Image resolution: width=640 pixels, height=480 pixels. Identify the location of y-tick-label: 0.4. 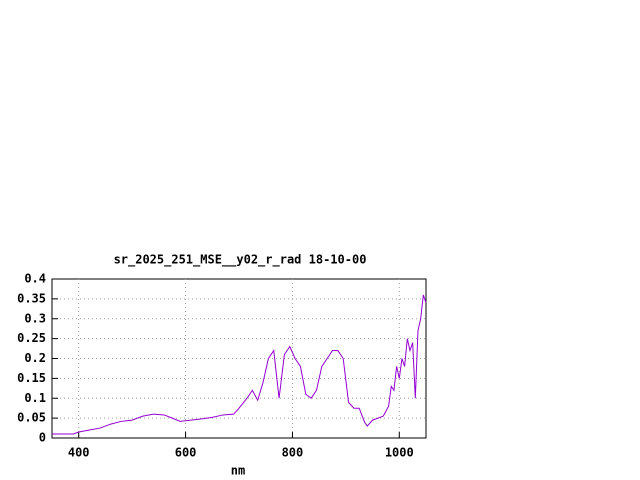
(35, 279).